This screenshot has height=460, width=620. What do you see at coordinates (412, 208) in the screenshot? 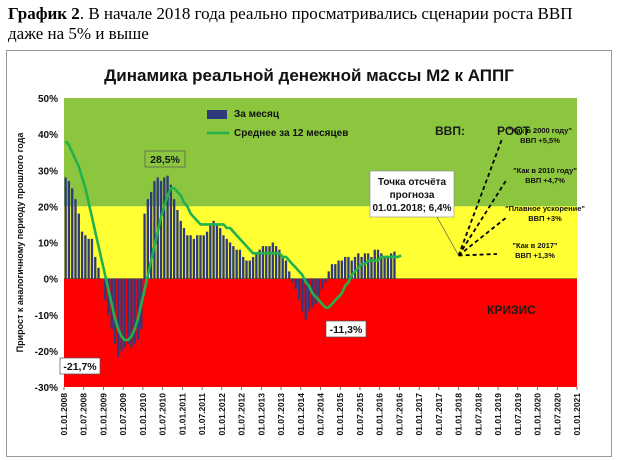
I see `start-point-line: 01.01.2018; 6,4%` at bounding box center [412, 208].